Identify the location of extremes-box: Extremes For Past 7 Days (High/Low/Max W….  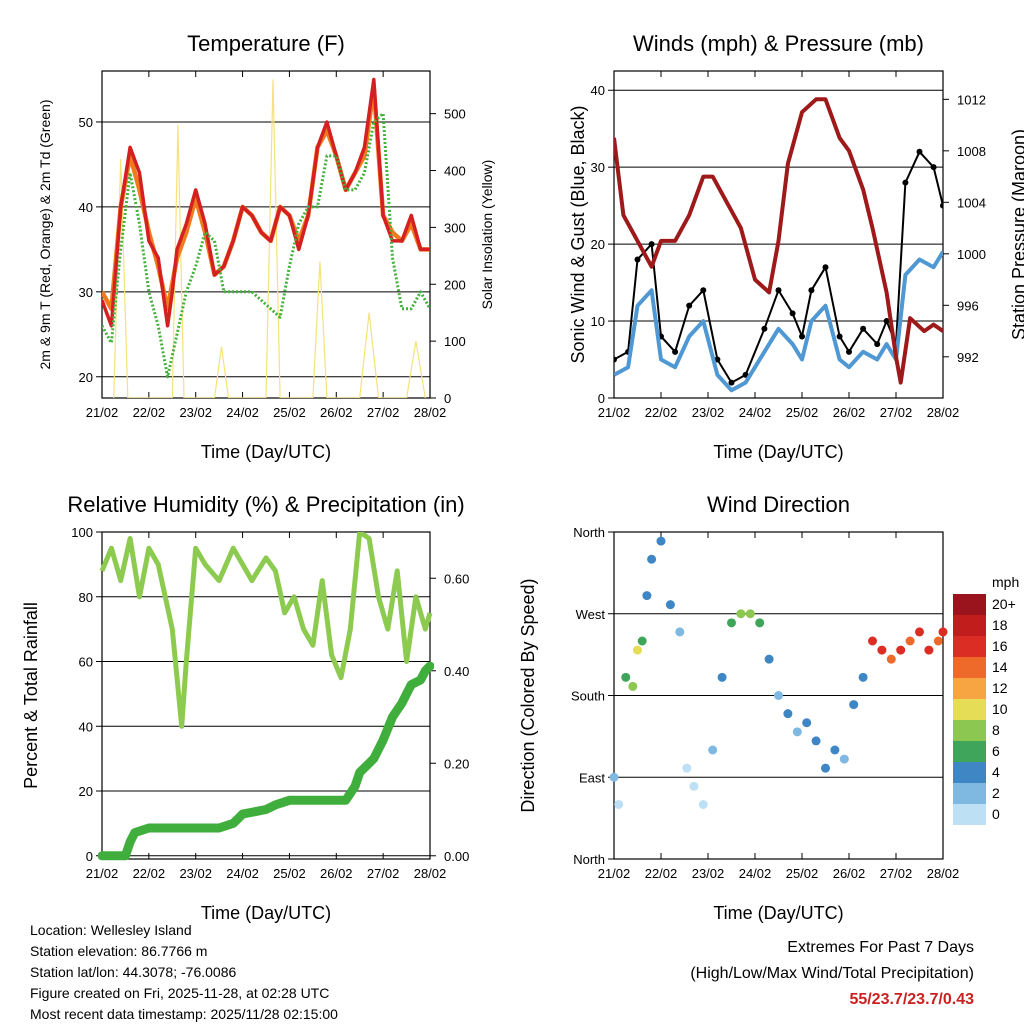
(832, 974).